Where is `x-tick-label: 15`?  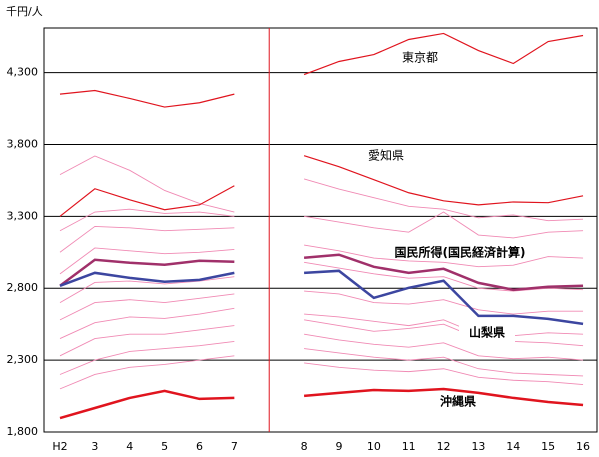 x-tick-label: 15 is located at coordinates (548, 446).